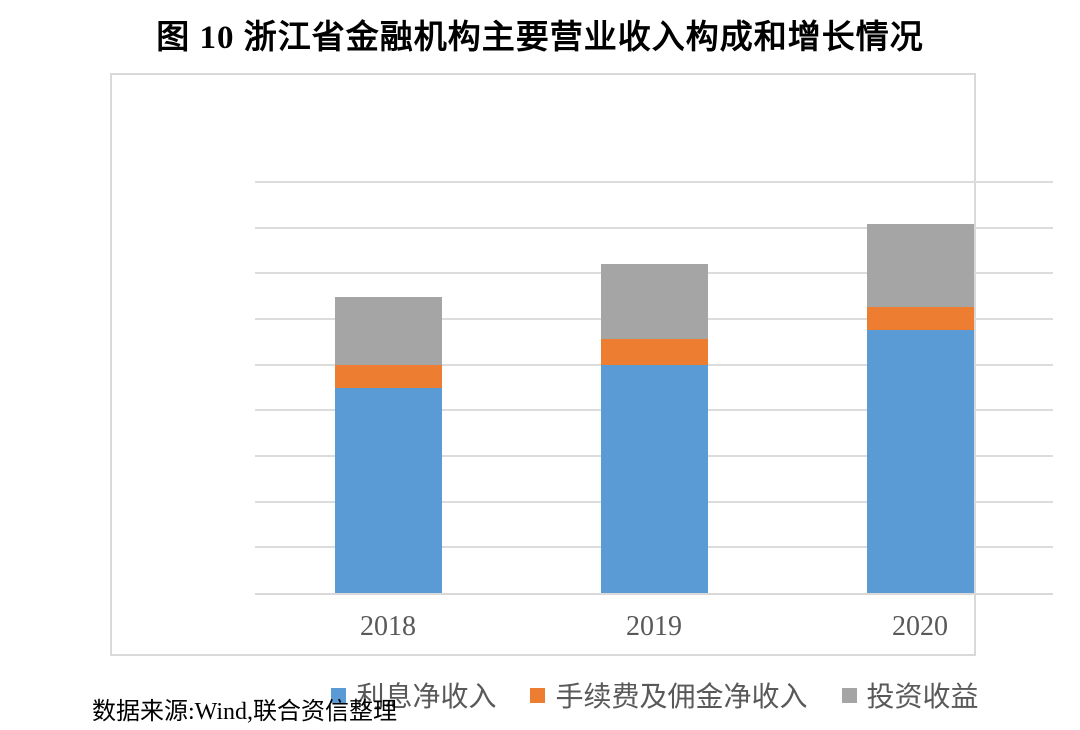 Image resolution: width=1080 pixels, height=730 pixels. What do you see at coordinates (920, 626) in the screenshot?
I see `x-label-2020: 2020` at bounding box center [920, 626].